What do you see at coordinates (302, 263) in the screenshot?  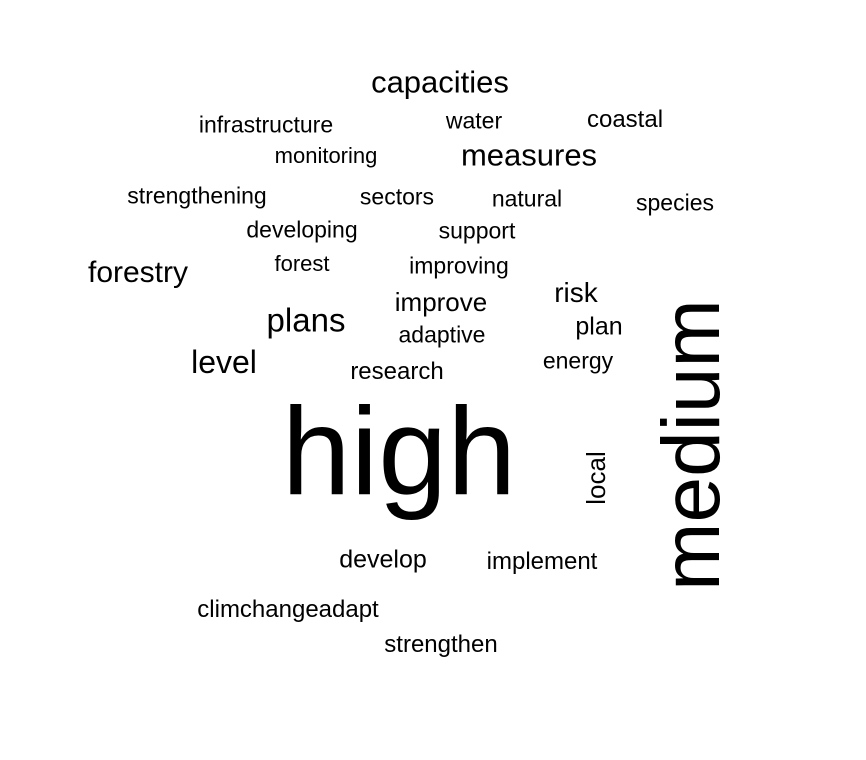 I see `word-forest: forest` at bounding box center [302, 263].